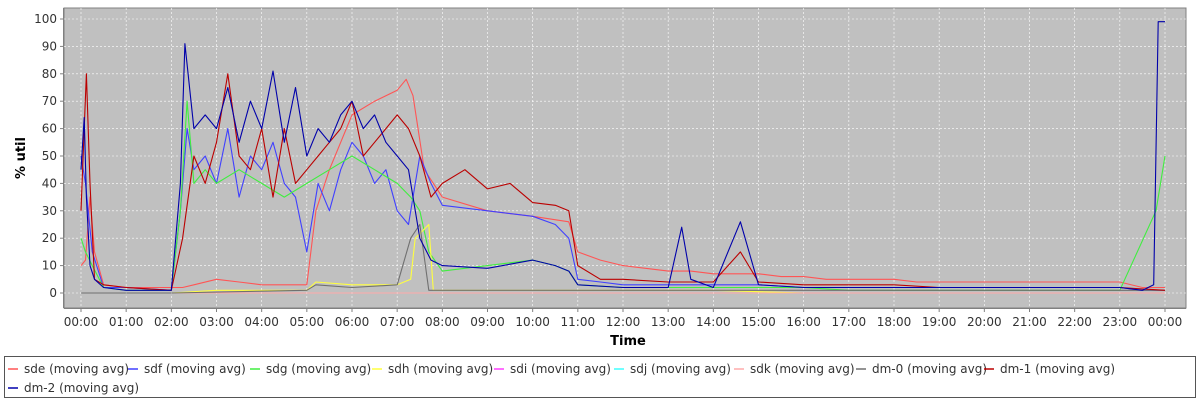 This screenshot has width=1200, height=404. What do you see at coordinates (939, 322) in the screenshot?
I see `x-tick-label: 19:00` at bounding box center [939, 322].